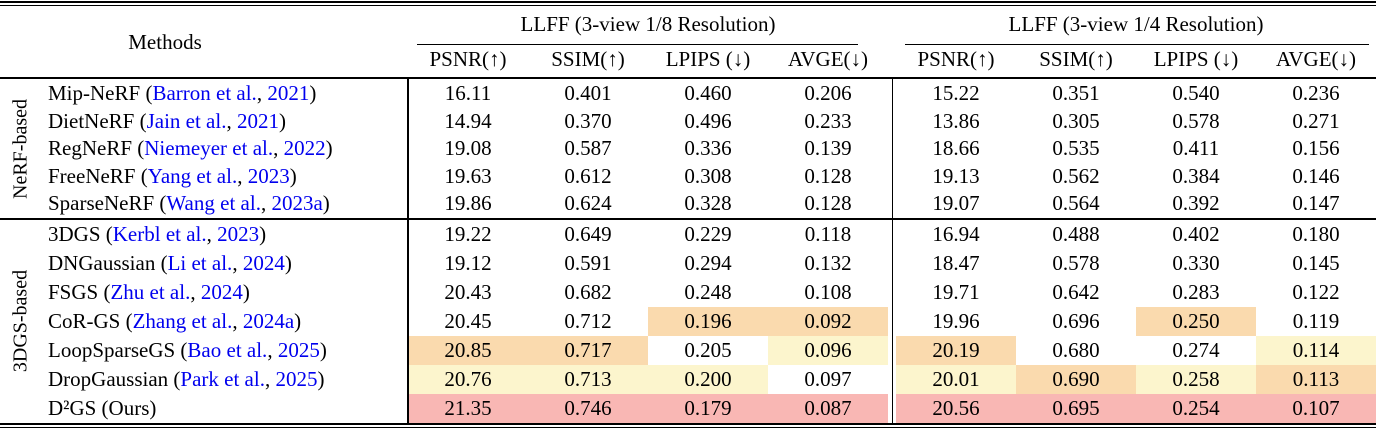 Image resolution: width=1376 pixels, height=433 pixels. What do you see at coordinates (1316, 203) in the screenshot?
I see `metric-cell: 0.147` at bounding box center [1316, 203].